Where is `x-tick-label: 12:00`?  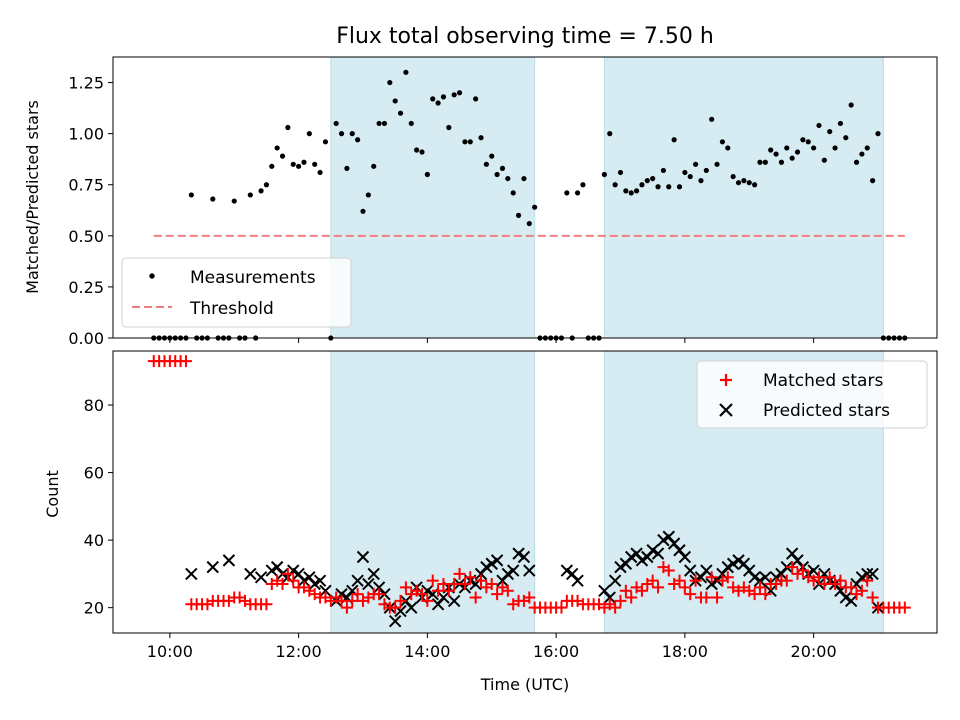 x-tick-label: 12:00 is located at coordinates (299, 651).